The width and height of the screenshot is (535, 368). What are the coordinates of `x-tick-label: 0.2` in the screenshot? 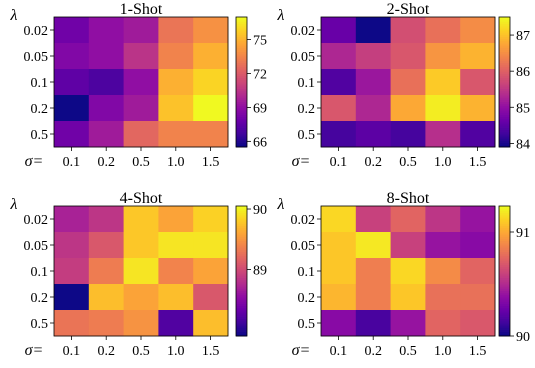 It's located at (373, 351).